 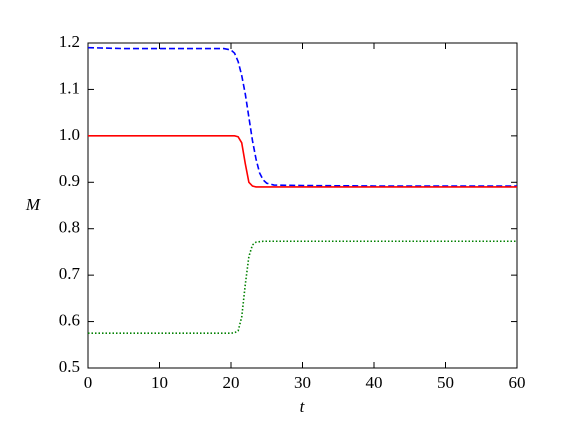 I want to click on y-tick-label: 0.5, so click(x=69, y=366).